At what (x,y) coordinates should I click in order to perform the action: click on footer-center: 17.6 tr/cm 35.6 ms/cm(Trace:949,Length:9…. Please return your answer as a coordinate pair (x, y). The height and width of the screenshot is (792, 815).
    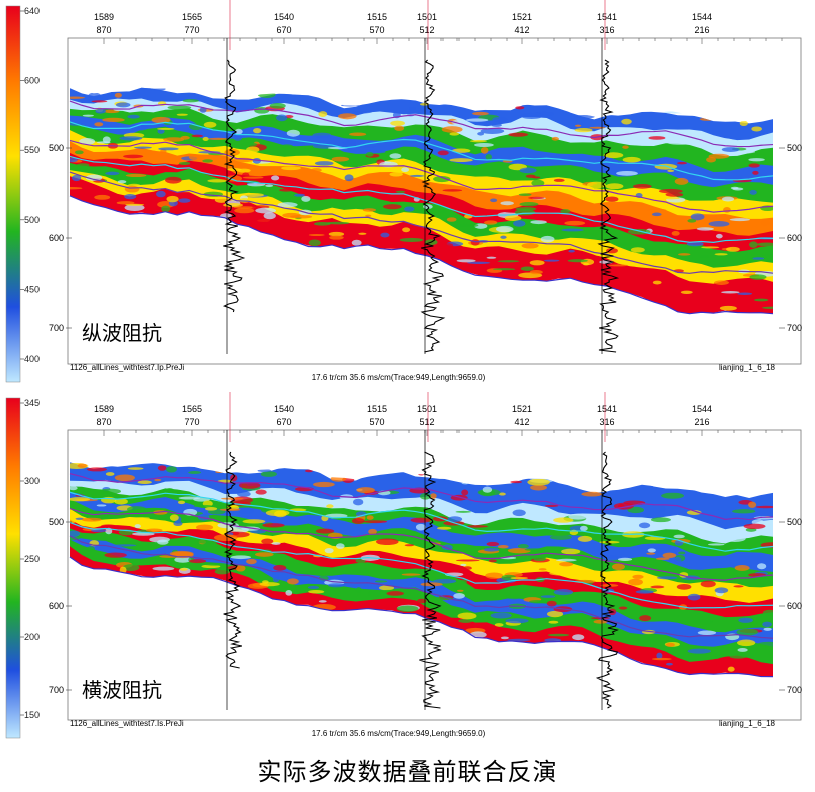
    Looking at the image, I should click on (399, 733).